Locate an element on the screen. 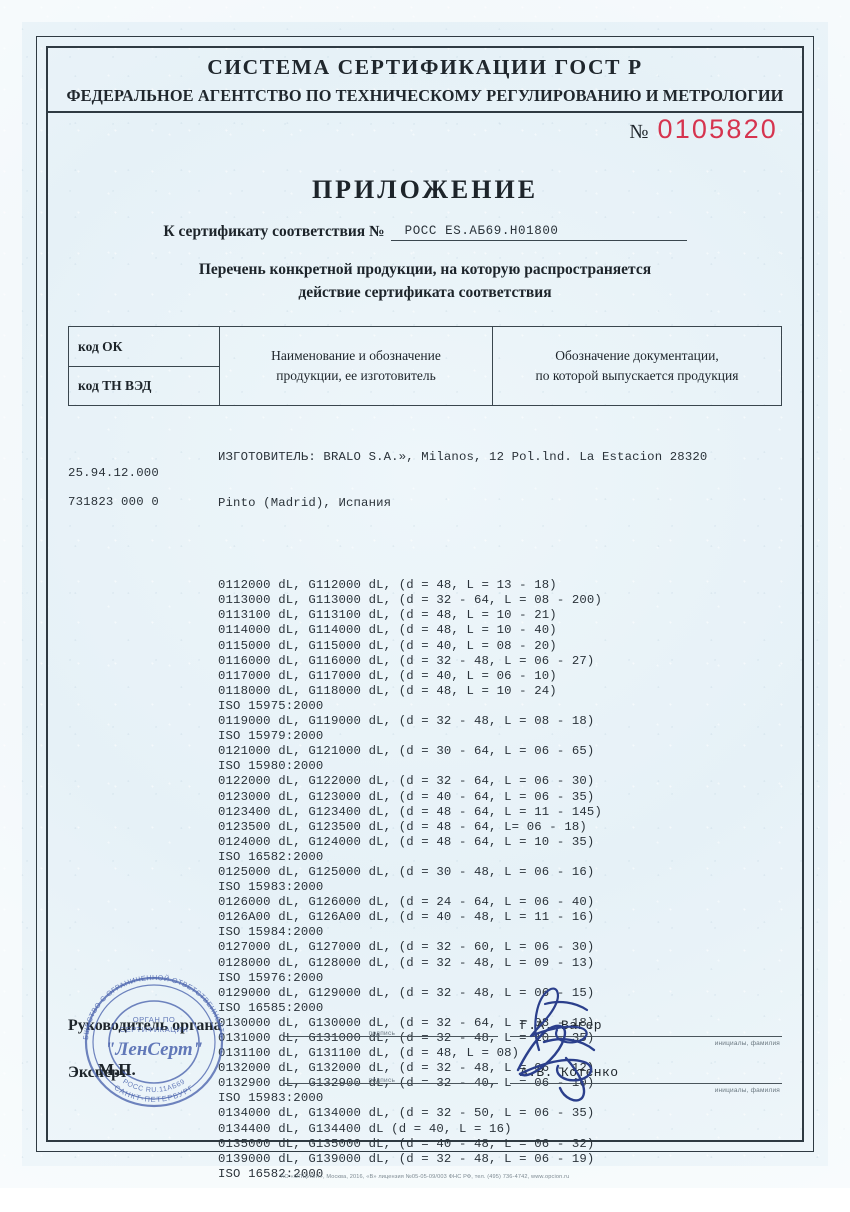 Image resolution: width=850 pixels, height=1212 pixels. product-line: ISO 15976:2000 is located at coordinates (271, 977).